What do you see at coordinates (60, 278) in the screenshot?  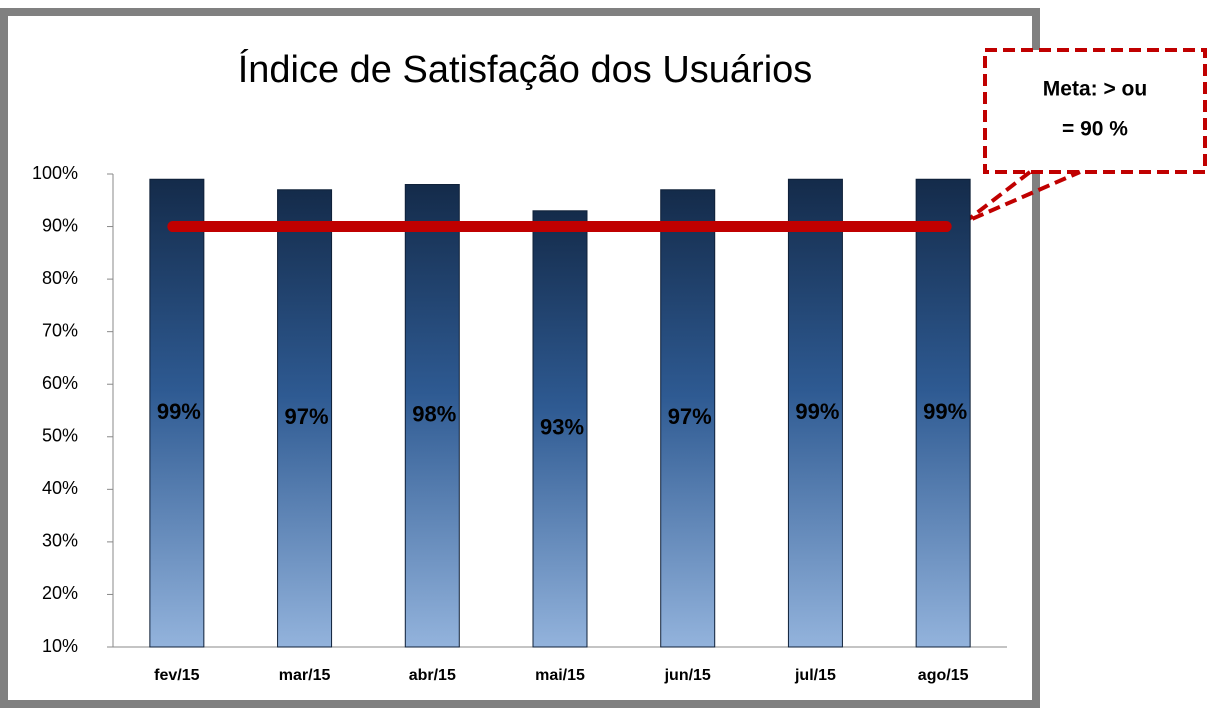 I see `y-tick-label: 80%` at bounding box center [60, 278].